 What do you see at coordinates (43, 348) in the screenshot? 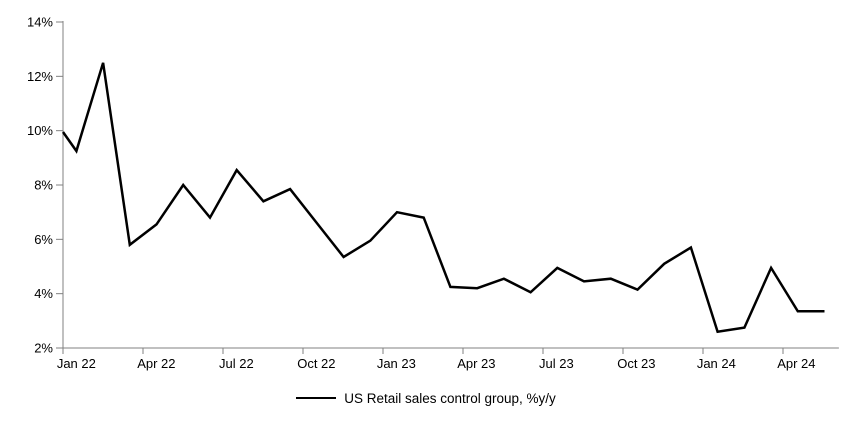
I see `y-tick-label: 2%` at bounding box center [43, 348].